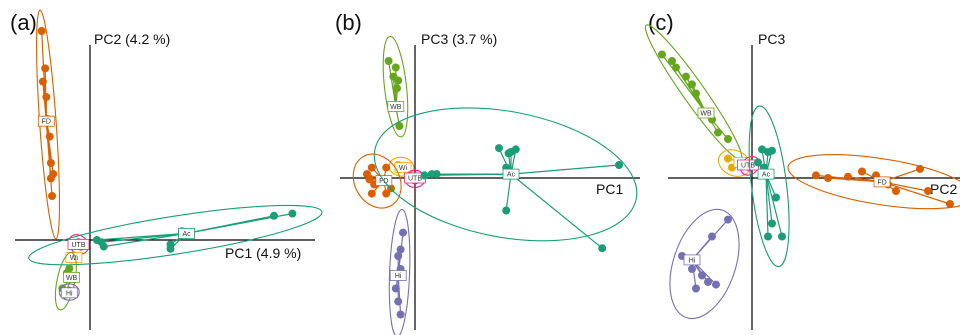  Describe the element at coordinates (459, 39) in the screenshot. I see `y-axis-label: PC3 (3.7 %)` at that location.